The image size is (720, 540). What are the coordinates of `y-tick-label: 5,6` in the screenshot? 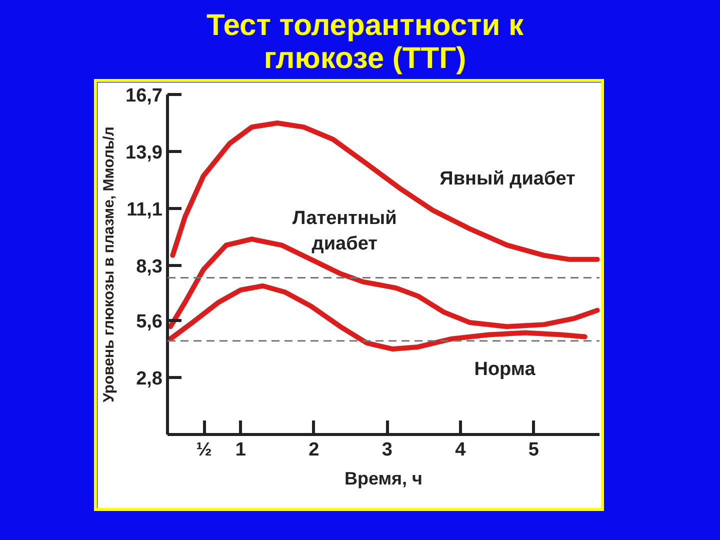 It's located at (149, 321).